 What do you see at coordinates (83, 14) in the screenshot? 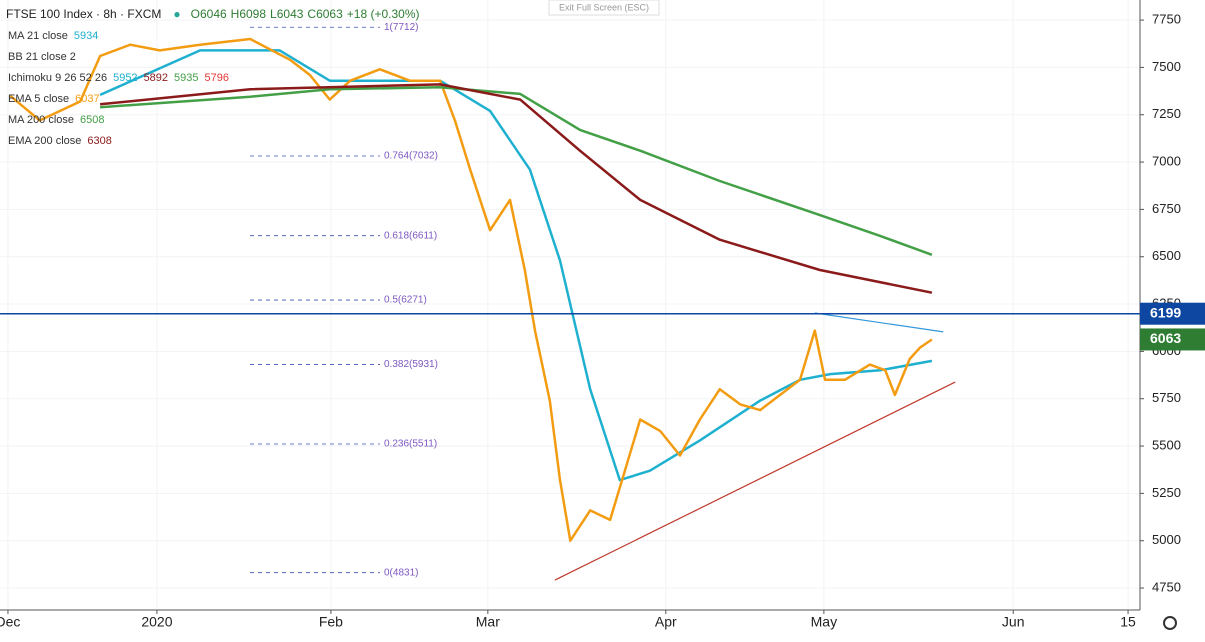
I see `symbol: FTSE 100 Index · 8h · FXCM` at bounding box center [83, 14].